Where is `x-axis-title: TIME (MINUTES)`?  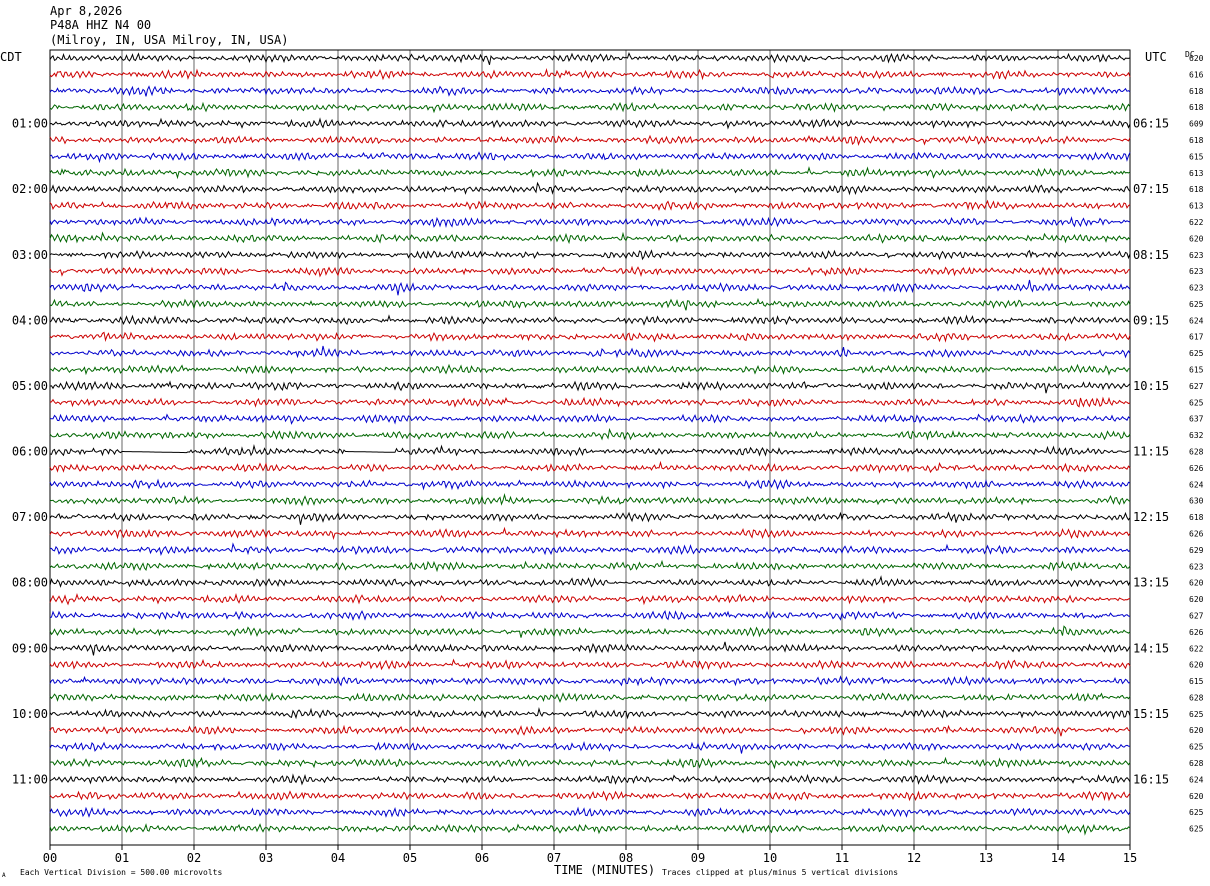
x-axis-title: TIME (MINUTES) is located at coordinates (605, 870).